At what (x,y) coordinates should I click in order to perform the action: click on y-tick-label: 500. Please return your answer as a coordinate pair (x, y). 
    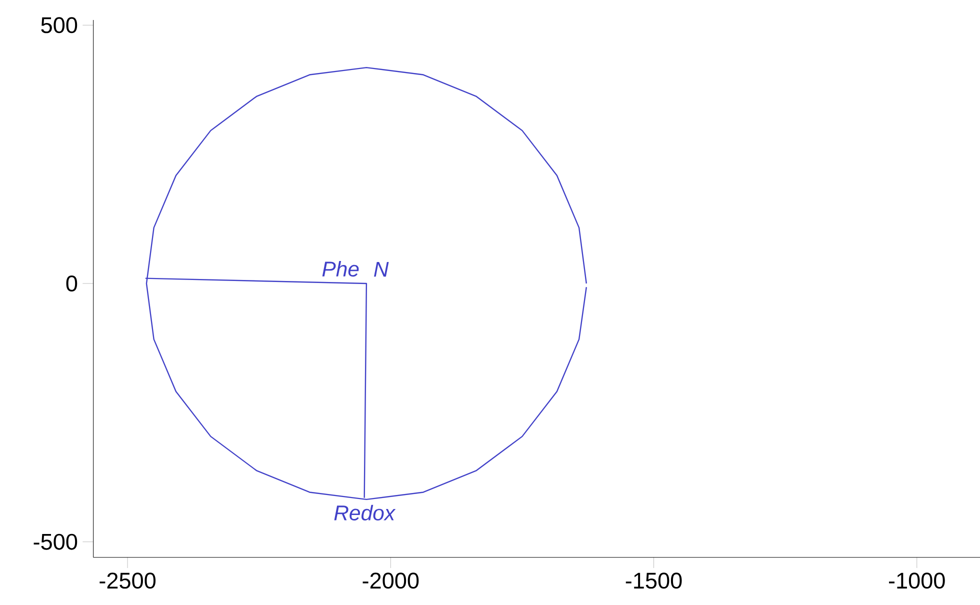
    Looking at the image, I should click on (59, 25).